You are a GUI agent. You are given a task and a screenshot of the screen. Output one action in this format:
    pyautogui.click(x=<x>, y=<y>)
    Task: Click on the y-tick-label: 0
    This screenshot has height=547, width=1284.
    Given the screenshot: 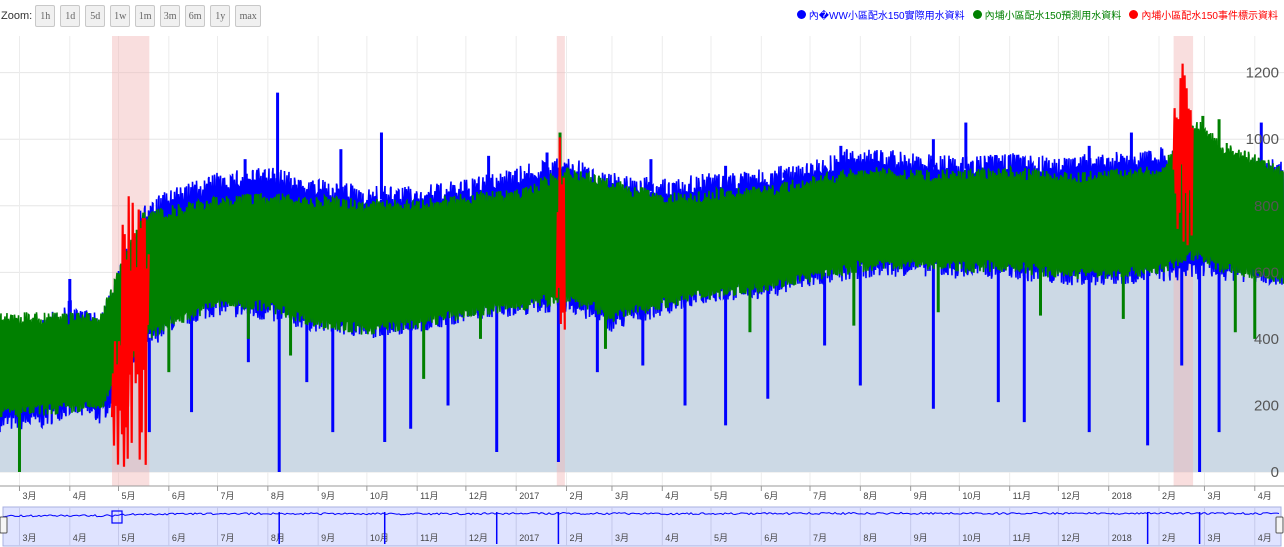 What is the action you would take?
    pyautogui.click(x=1275, y=472)
    